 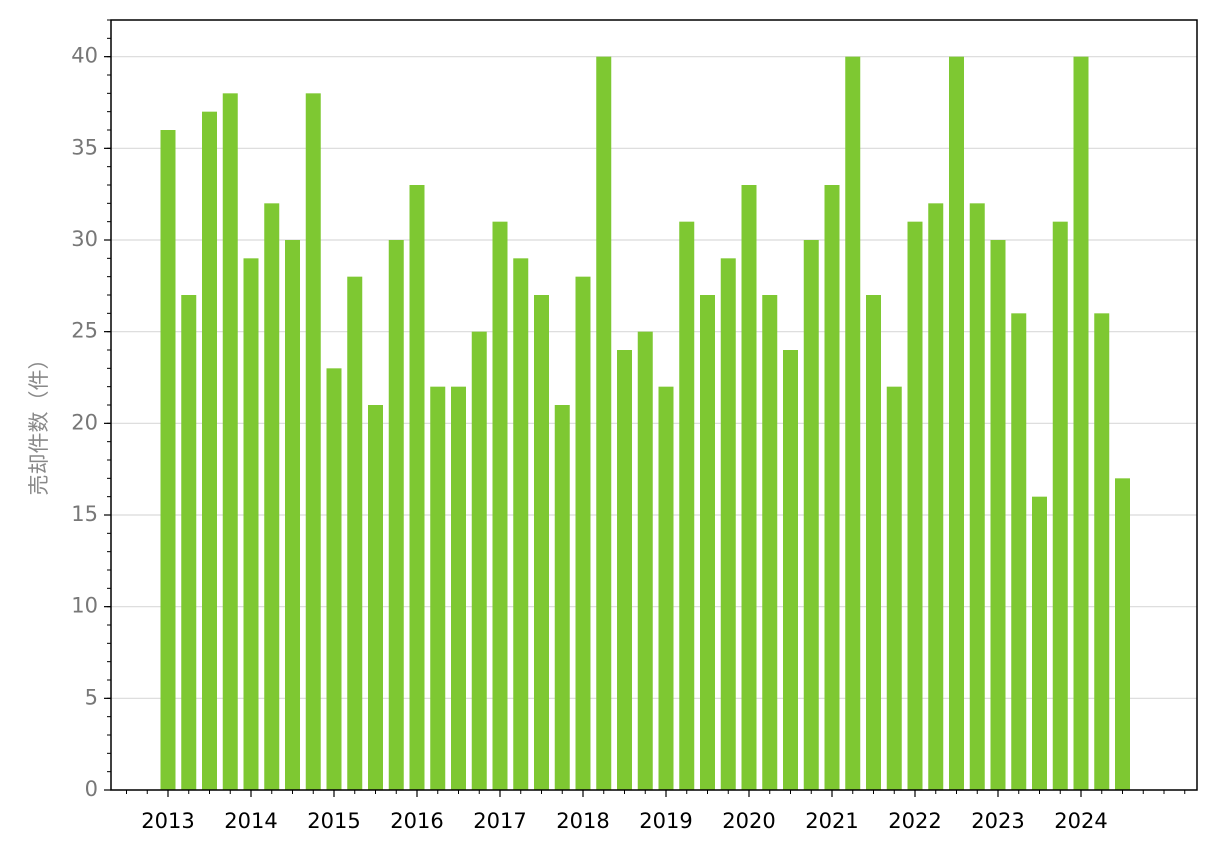 I want to click on y-tick-label: 30, so click(x=84, y=239).